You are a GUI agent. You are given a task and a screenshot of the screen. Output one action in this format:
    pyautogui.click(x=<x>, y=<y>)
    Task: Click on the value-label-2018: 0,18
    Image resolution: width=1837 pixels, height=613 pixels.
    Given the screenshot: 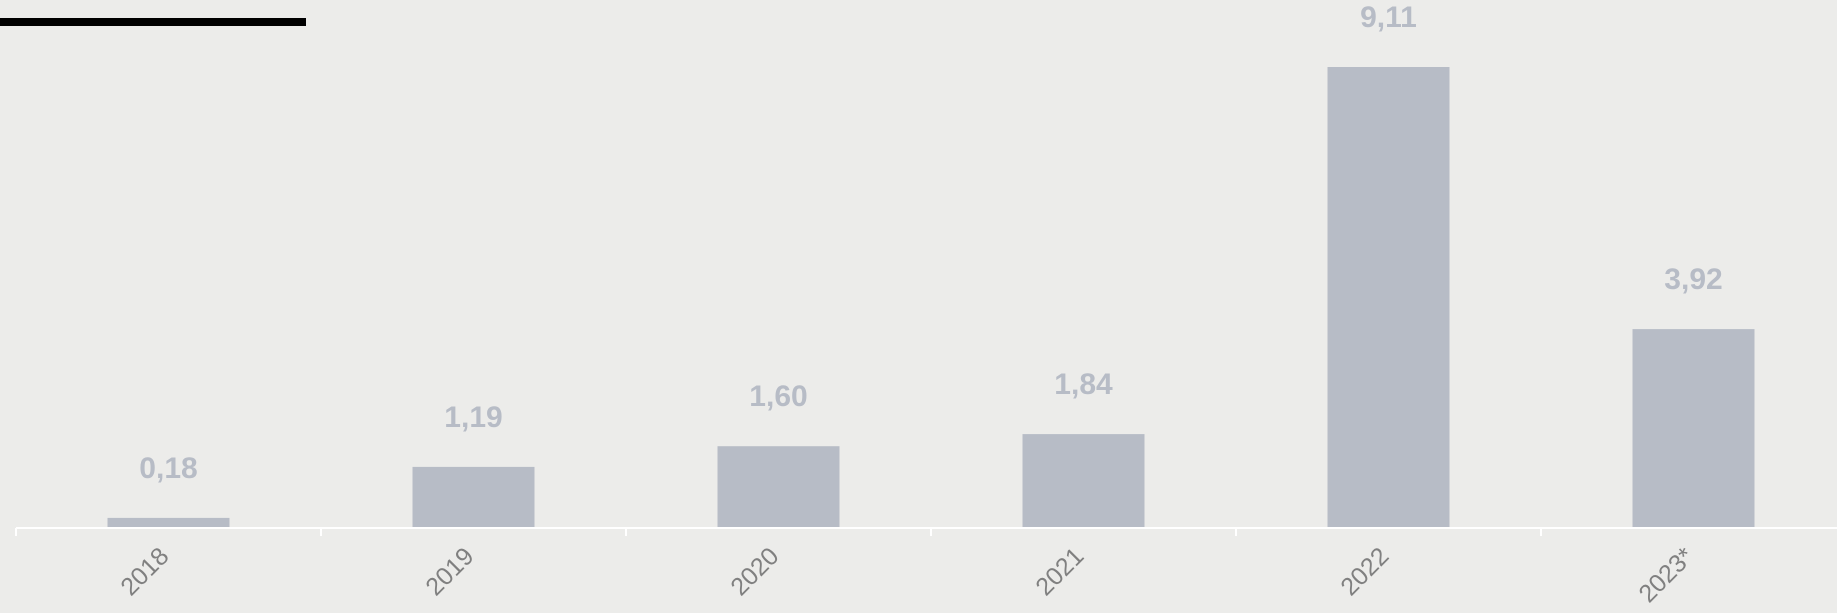 What is the action you would take?
    pyautogui.click(x=168, y=468)
    